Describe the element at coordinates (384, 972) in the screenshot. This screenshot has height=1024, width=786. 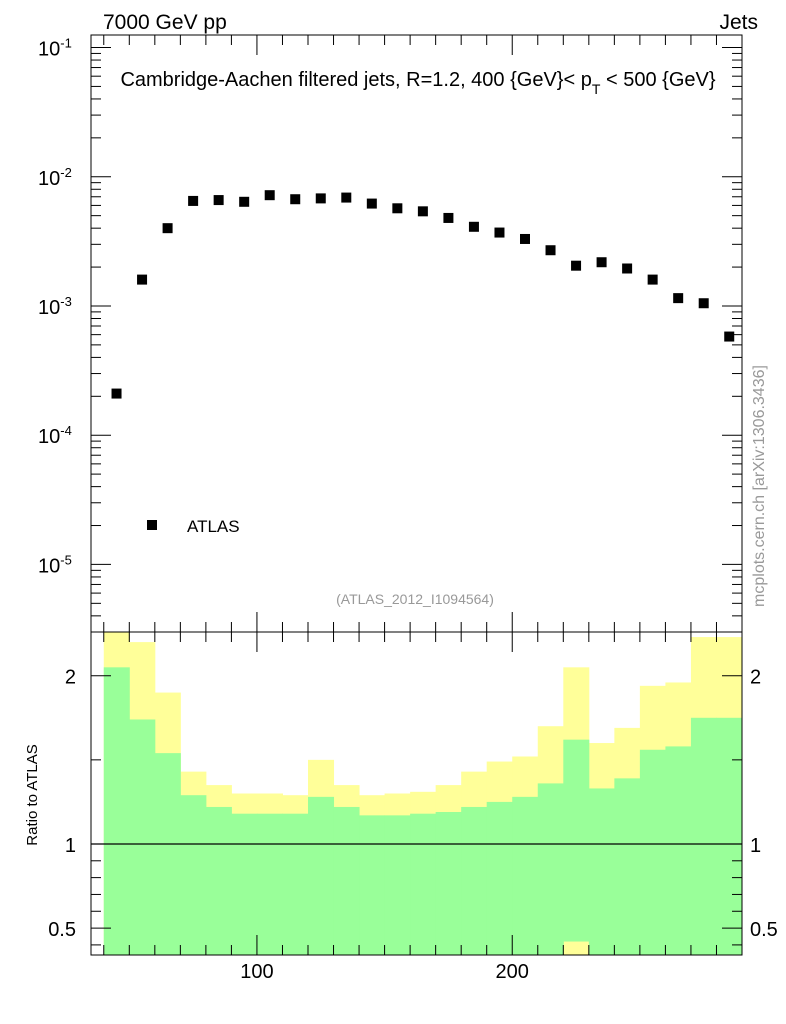
I see `x-tick-labels: 100 200` at that location.